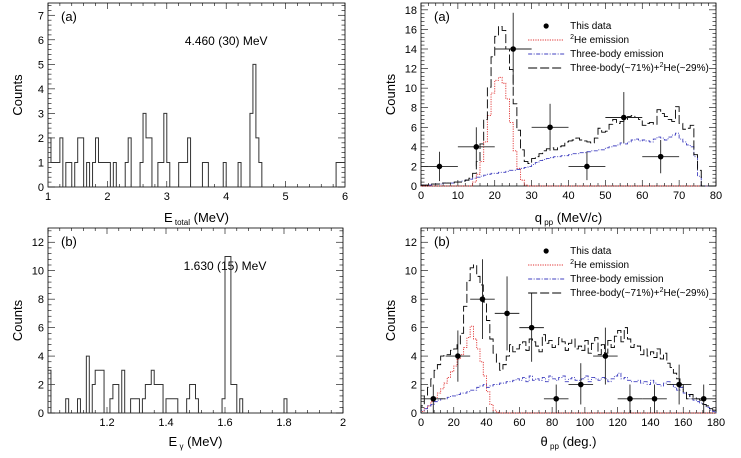 This screenshot has width=741, height=458. Describe the element at coordinates (411, 50) in the screenshot. I see `y-tick-label: 14` at that location.